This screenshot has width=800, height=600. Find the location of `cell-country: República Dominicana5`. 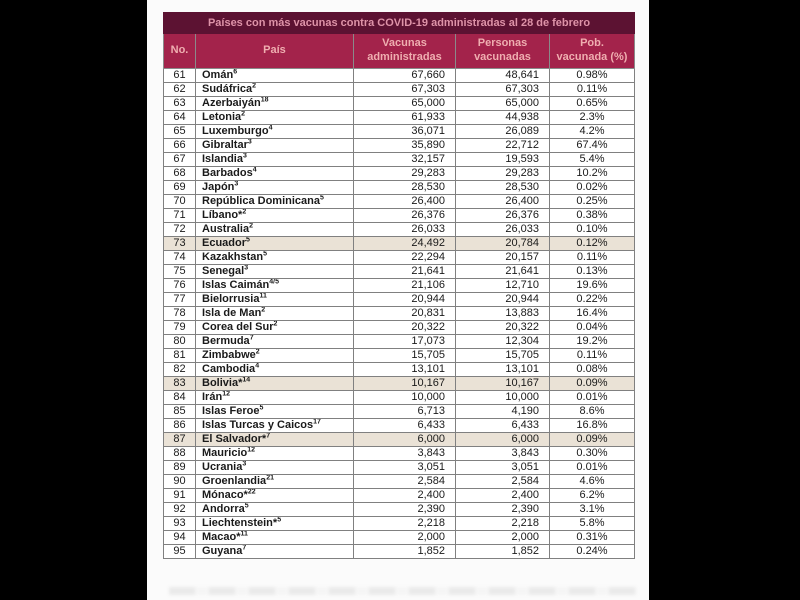

cell-country: República Dominicana5 is located at coordinates (274, 201).